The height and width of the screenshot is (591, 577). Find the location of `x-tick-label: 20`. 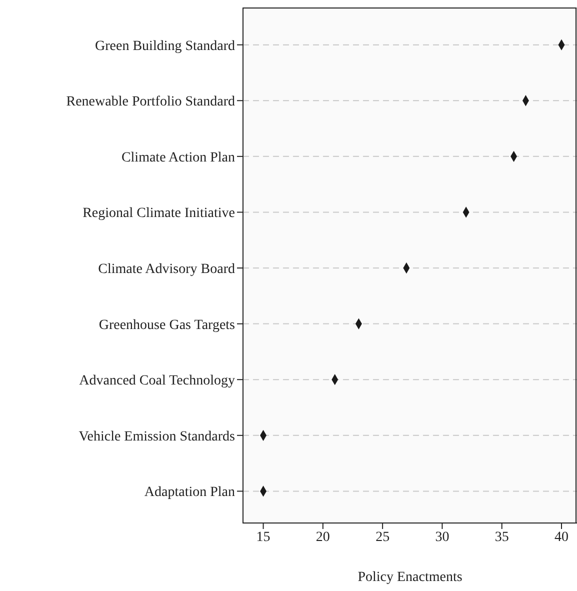

x-tick-label: 20 is located at coordinates (323, 537).